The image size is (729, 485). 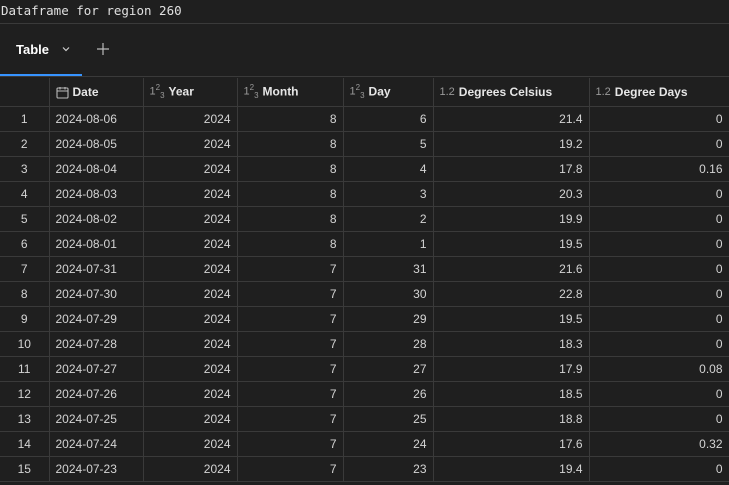 I want to click on column-header-day: 123 Day, so click(x=388, y=92).